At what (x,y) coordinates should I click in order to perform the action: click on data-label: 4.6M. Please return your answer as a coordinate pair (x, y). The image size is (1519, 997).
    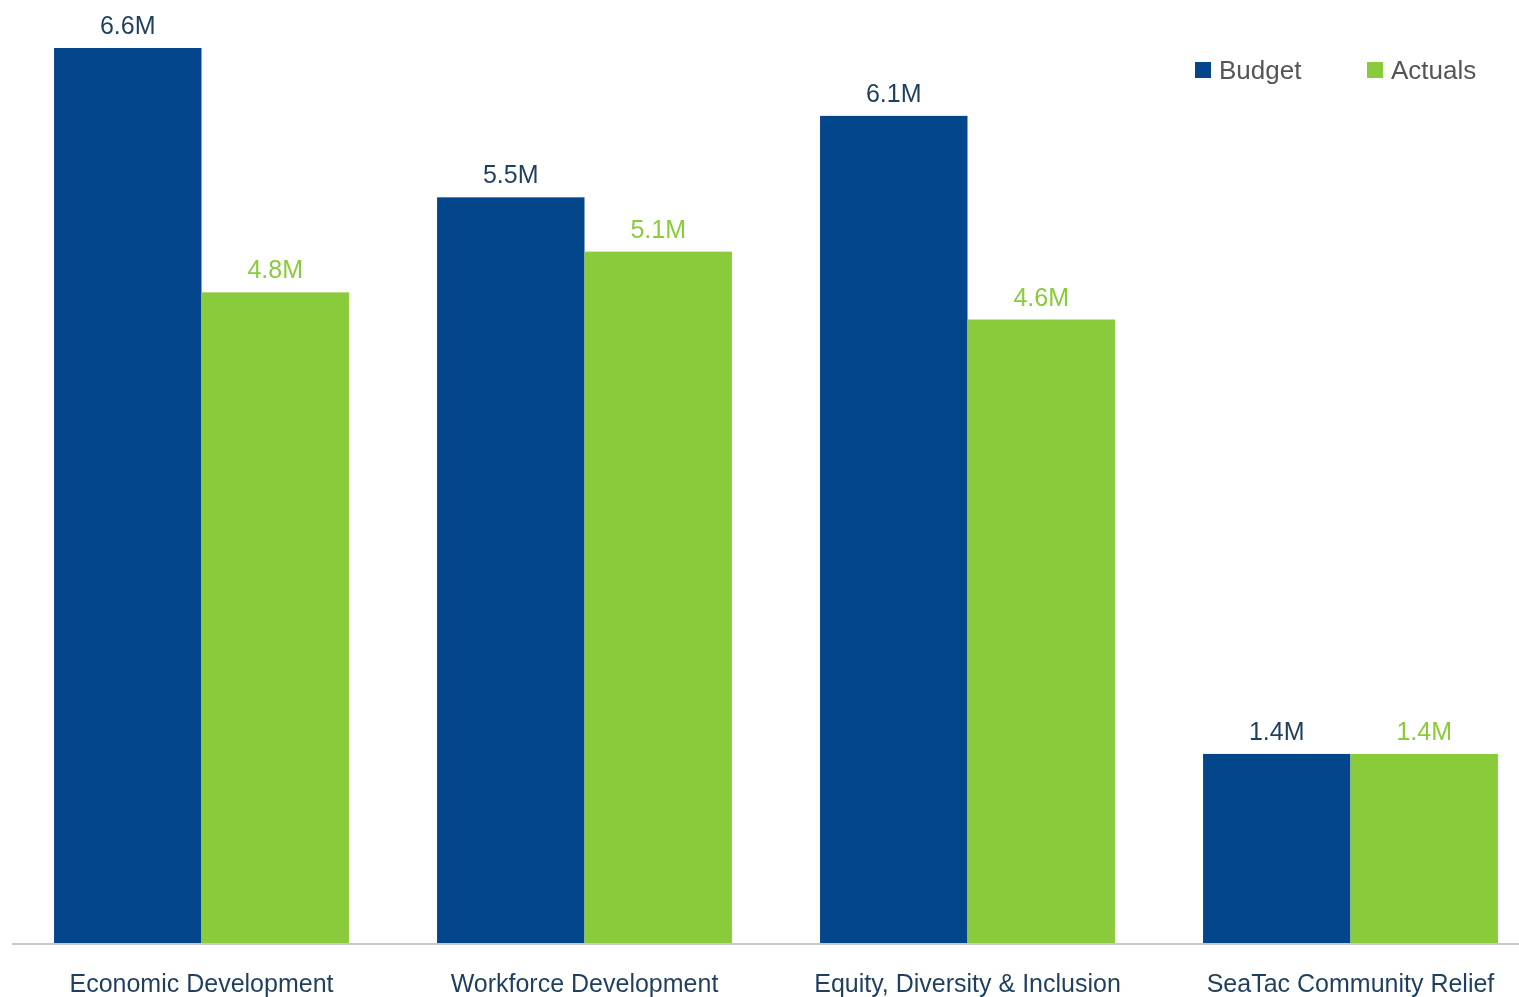
    Looking at the image, I should click on (1041, 296).